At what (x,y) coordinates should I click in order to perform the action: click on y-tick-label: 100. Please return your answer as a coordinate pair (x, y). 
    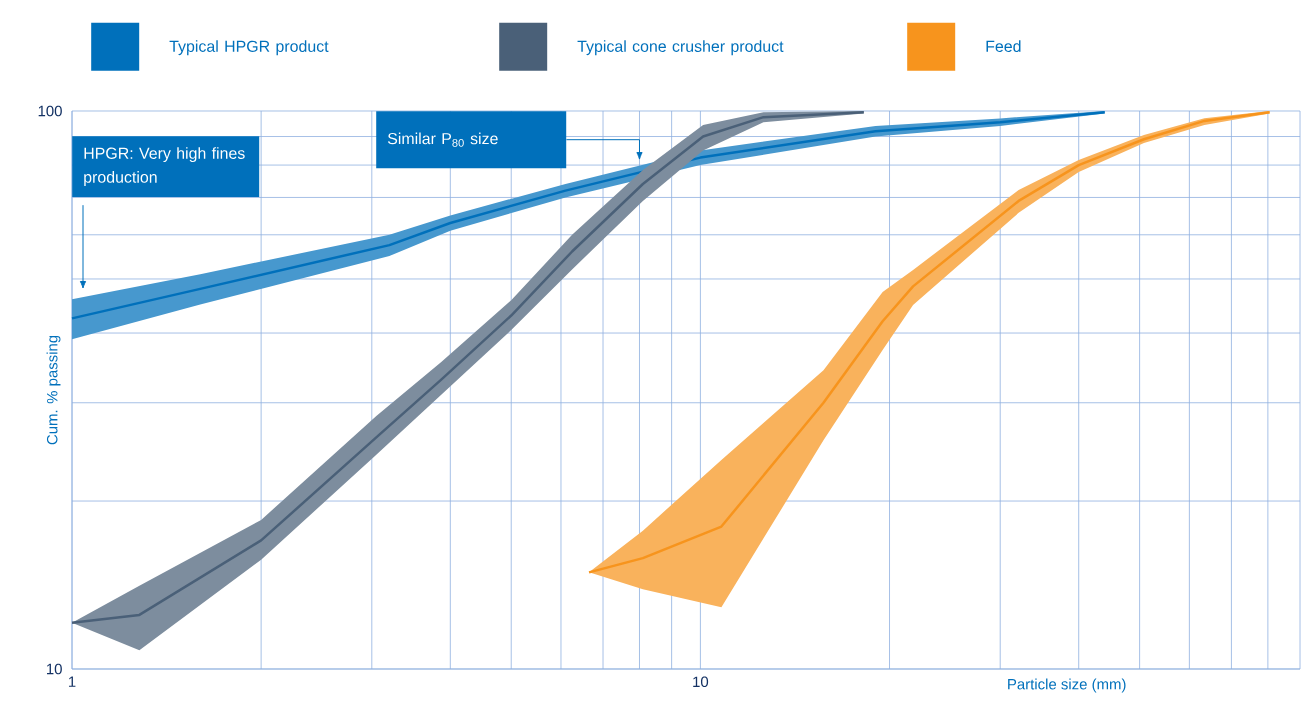
    Looking at the image, I should click on (50, 111).